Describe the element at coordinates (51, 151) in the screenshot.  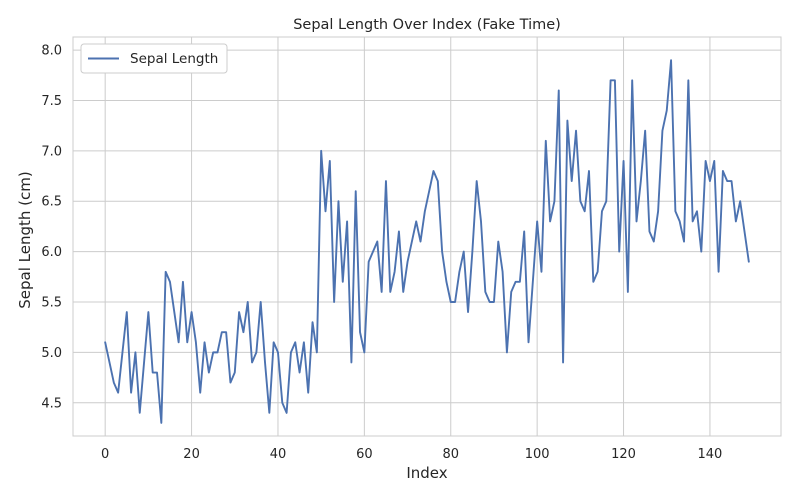
I see `y-tick-label: 7.0` at that location.